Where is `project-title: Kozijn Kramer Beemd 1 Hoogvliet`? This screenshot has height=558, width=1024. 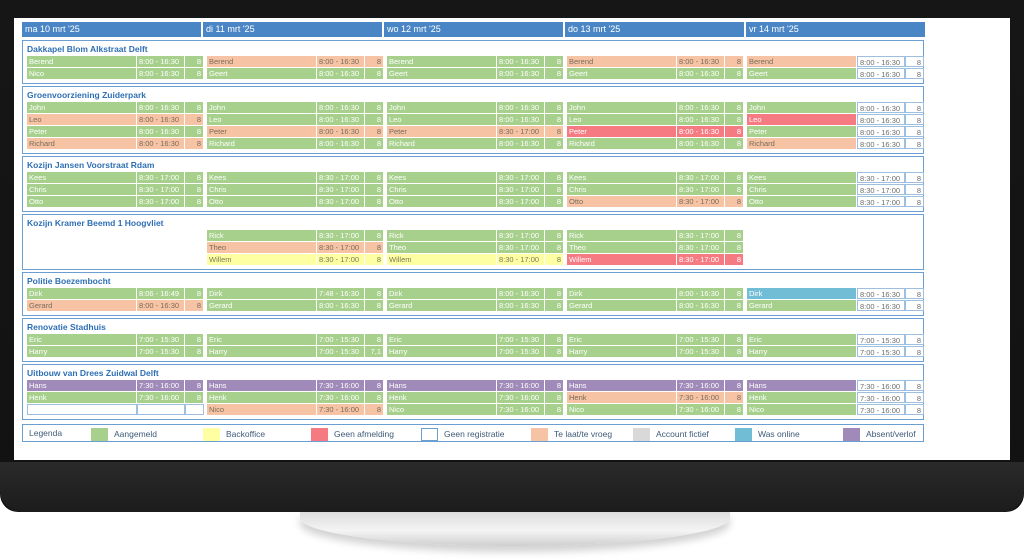
project-title: Kozijn Kramer Beemd 1 Hoogvliet is located at coordinates (95, 223).